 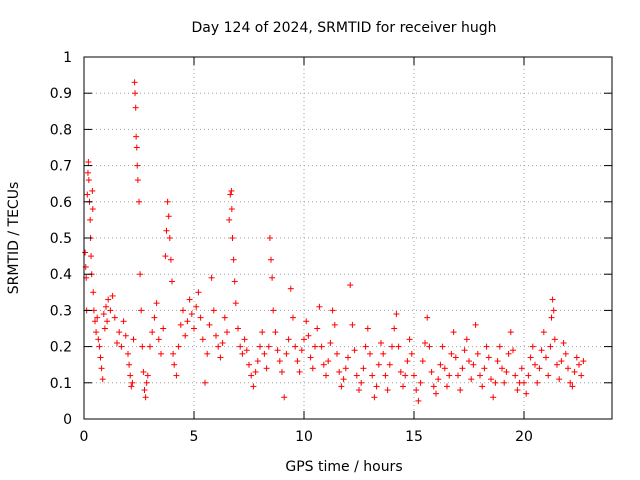 I want to click on y-tick-label: 0, so click(x=67, y=420).